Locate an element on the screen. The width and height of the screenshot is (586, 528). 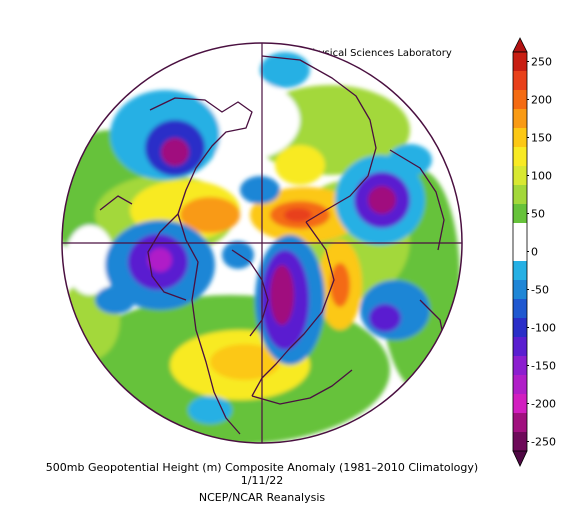
anomaly-high-north-peak is located at coordinates (298, 215).